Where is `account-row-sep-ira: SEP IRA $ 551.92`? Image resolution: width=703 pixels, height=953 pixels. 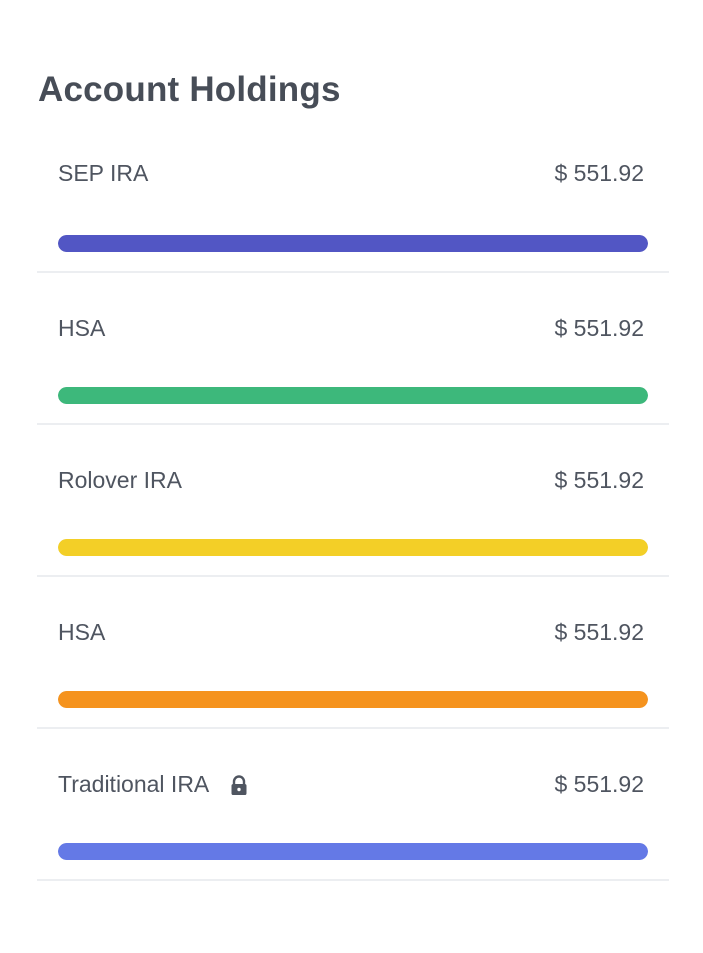
account-row-sep-ira: SEP IRA $ 551.92 is located at coordinates (353, 203).